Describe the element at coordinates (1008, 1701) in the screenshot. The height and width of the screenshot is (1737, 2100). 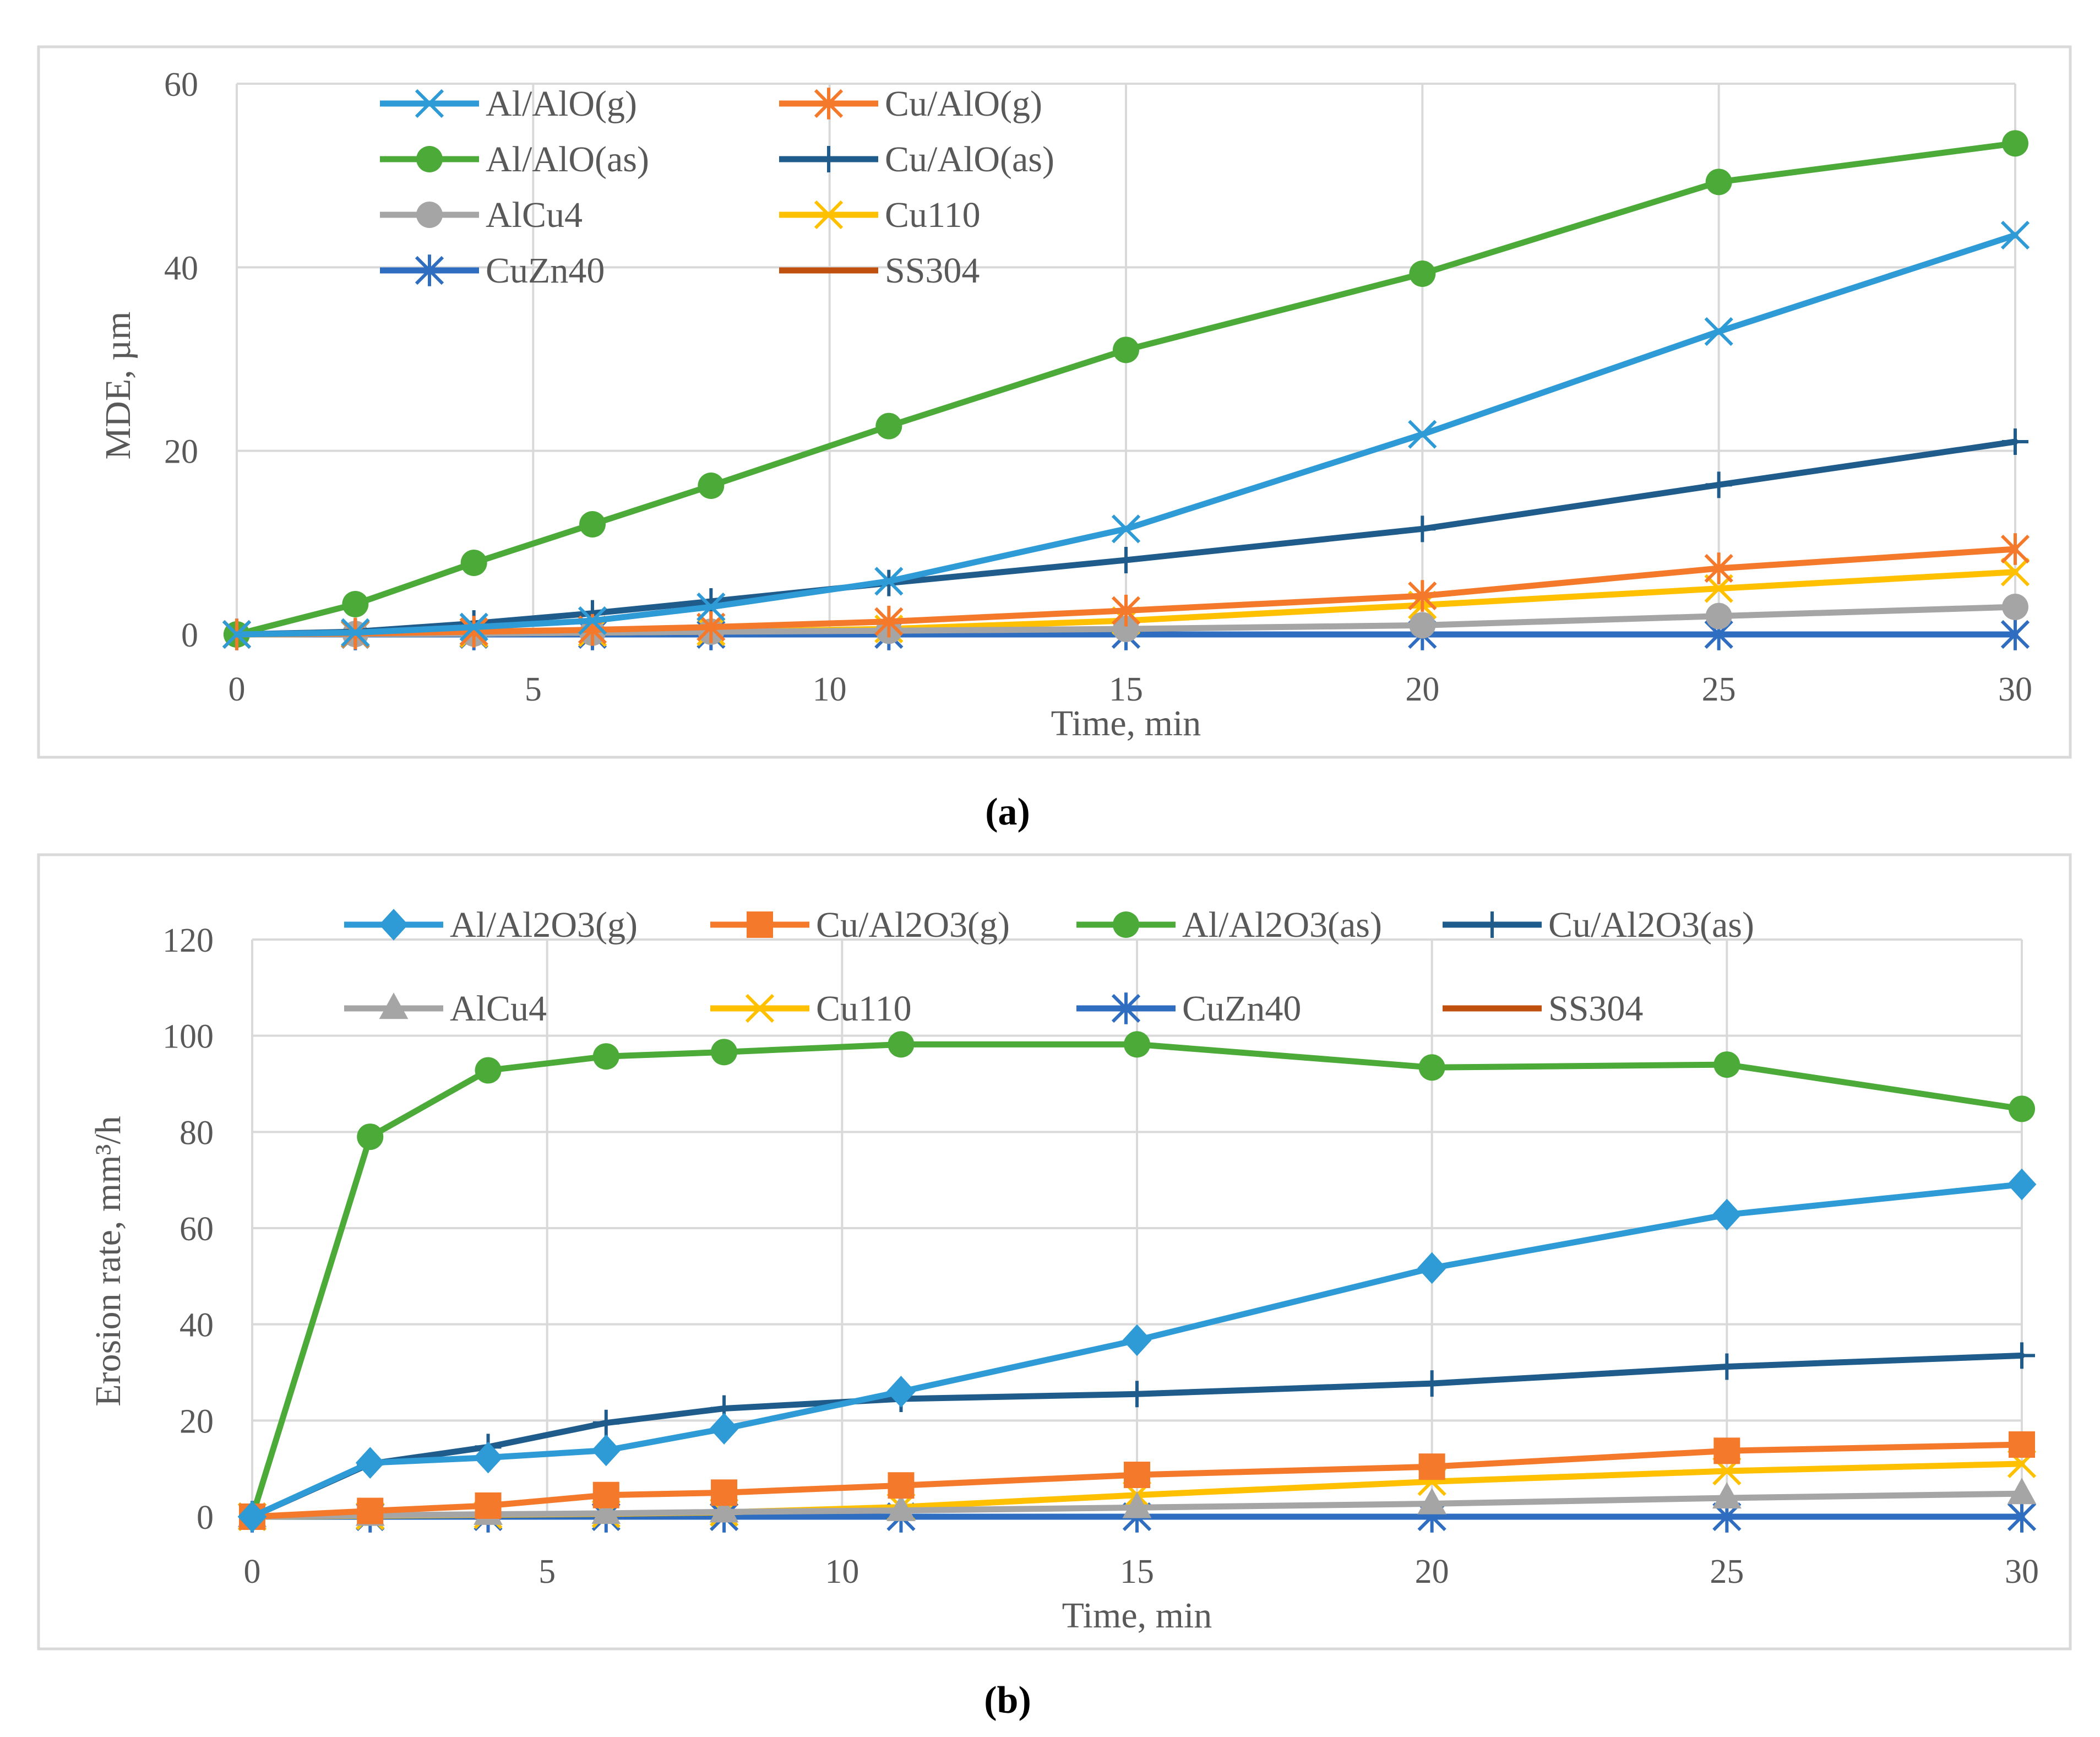
I see `panel-b-label: (b)` at that location.